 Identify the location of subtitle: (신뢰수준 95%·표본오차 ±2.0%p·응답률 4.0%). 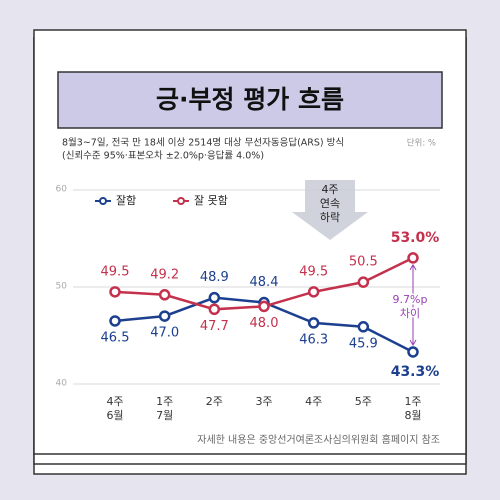
(163, 156).